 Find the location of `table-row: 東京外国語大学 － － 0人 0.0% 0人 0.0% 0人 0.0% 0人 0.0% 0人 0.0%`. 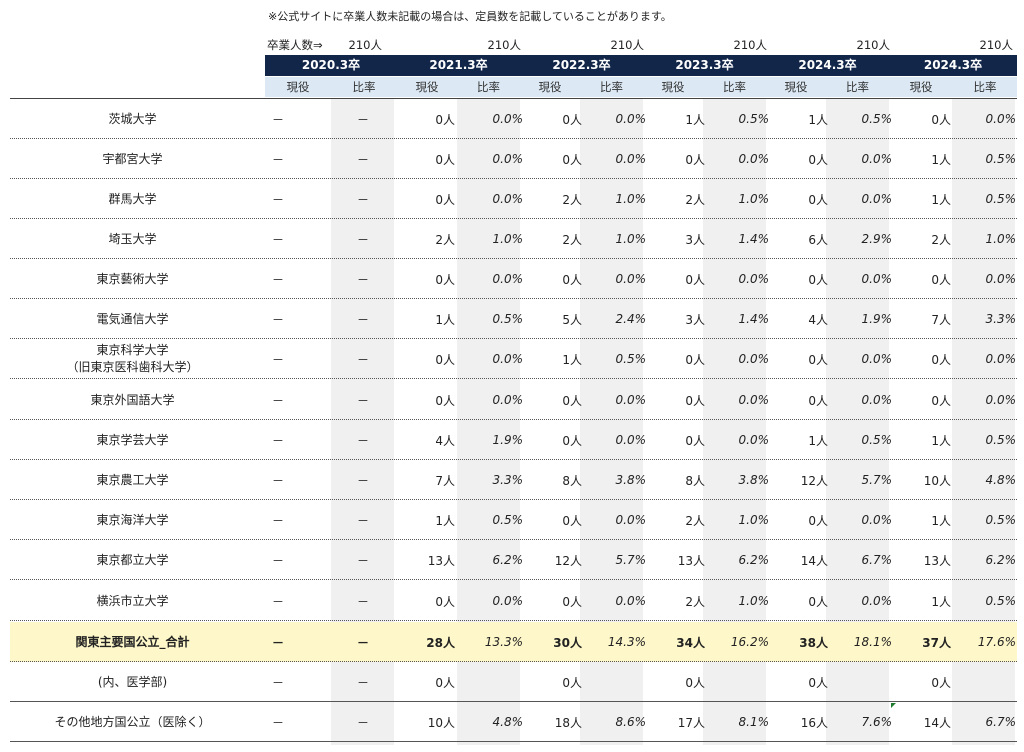

table-row: 東京外国語大学 － － 0人 0.0% 0人 0.0% 0人 0.0% 0人 0.0% 0人 0.0% is located at coordinates (513, 400).